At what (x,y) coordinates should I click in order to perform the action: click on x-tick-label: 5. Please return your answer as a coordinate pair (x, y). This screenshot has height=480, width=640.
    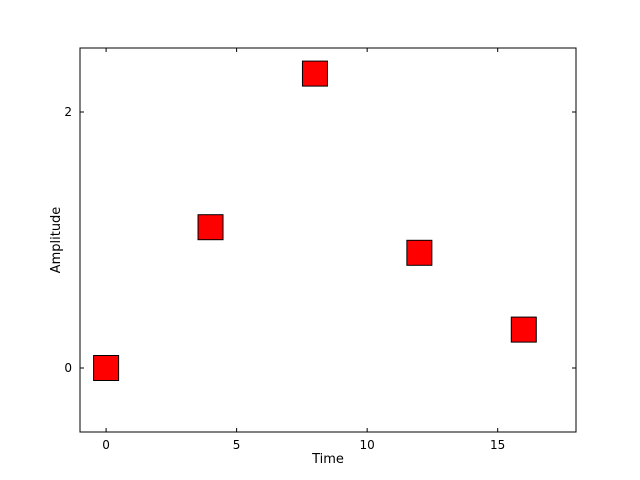
    Looking at the image, I should click on (237, 445).